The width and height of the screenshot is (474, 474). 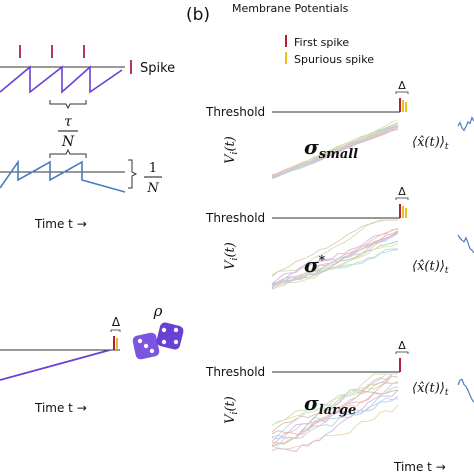 What do you see at coordinates (198, 15) in the screenshot?
I see `panel-b-label: (b)` at bounding box center [198, 15].